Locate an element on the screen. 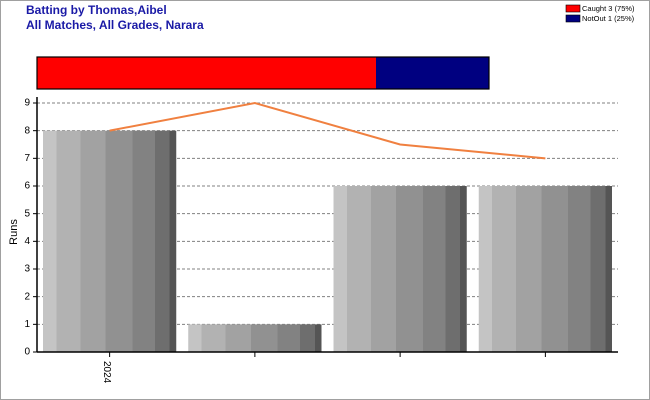  y-tick-label: 6 is located at coordinates (27, 186).